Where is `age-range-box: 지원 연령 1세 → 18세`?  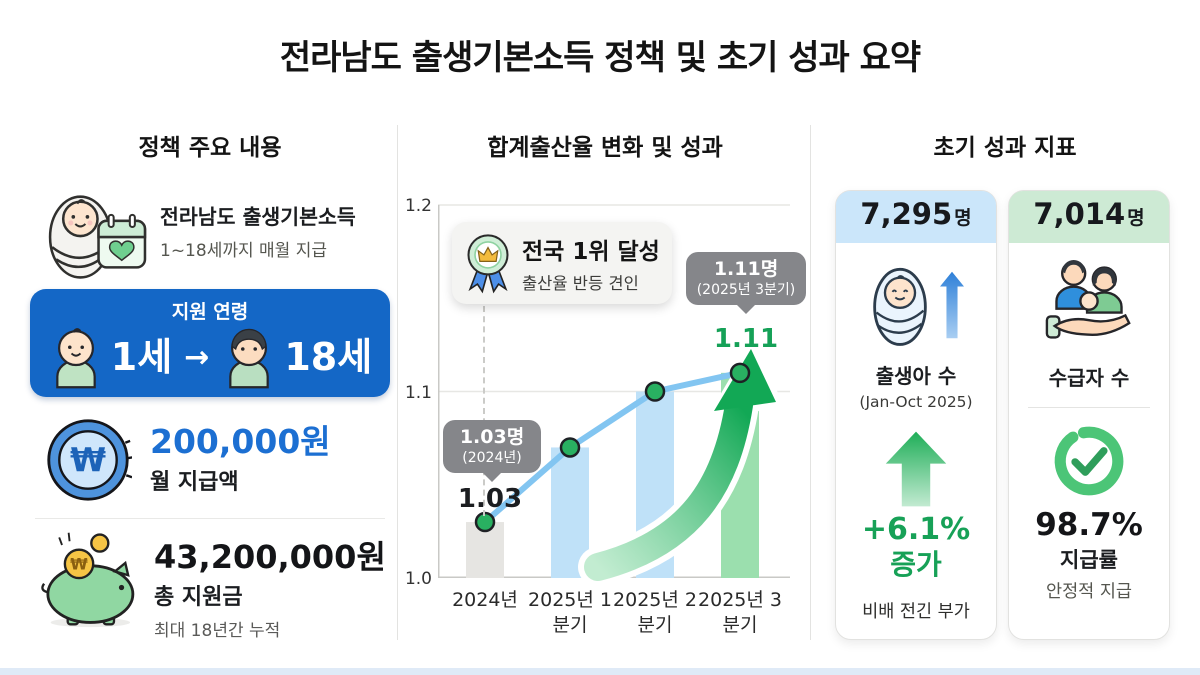
age-range-box: 지원 연령 1세 → 18세 is located at coordinates (210, 343).